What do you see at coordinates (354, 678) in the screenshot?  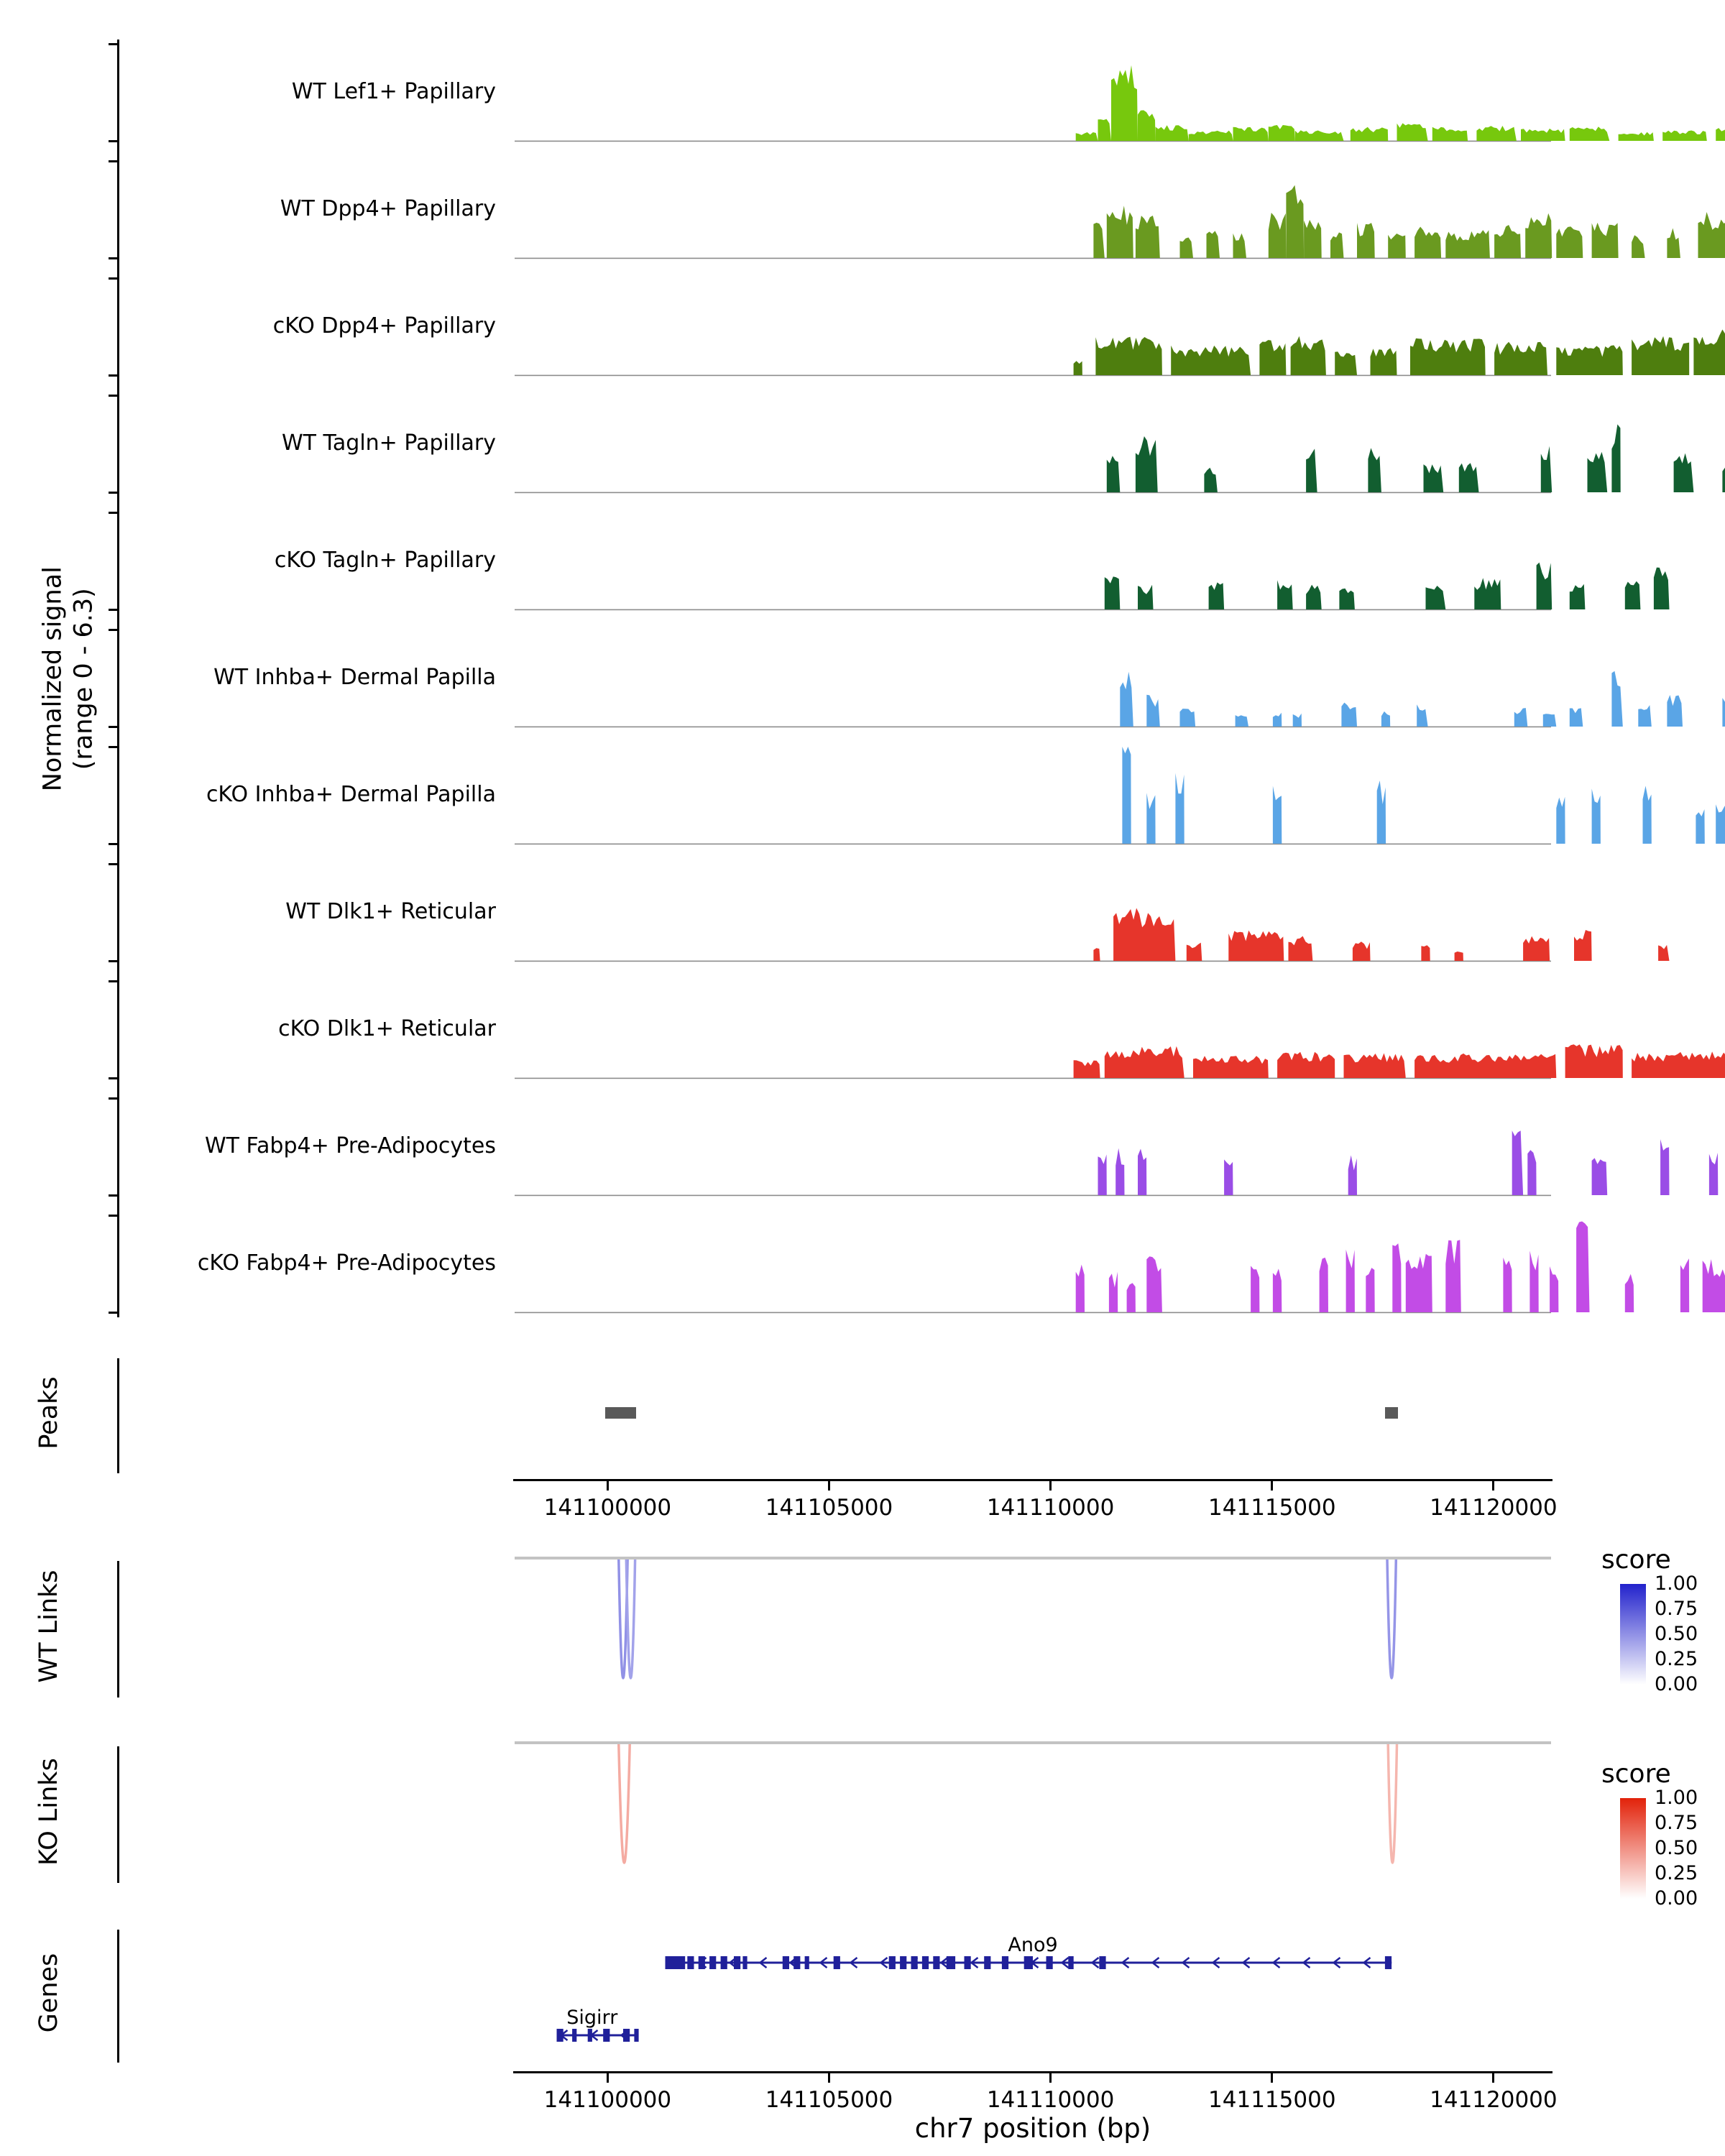 I see `track-label: WT Inhba+ Dermal Papilla` at bounding box center [354, 678].